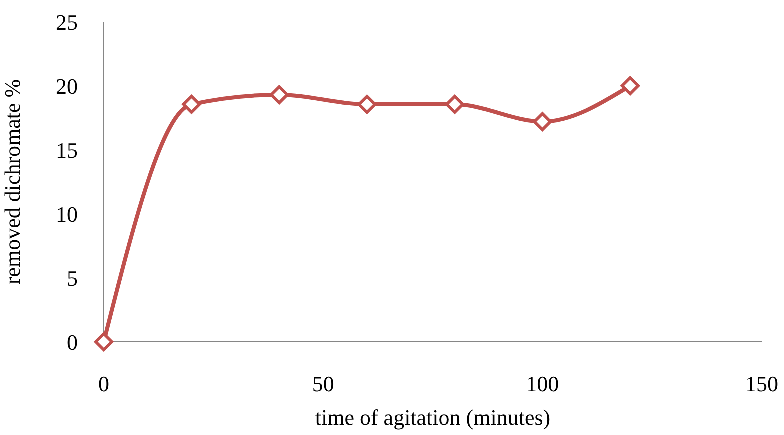 The image size is (784, 435). Describe the element at coordinates (433, 417) in the screenshot. I see `x-axis-title: time of agitation (minutes)` at that location.